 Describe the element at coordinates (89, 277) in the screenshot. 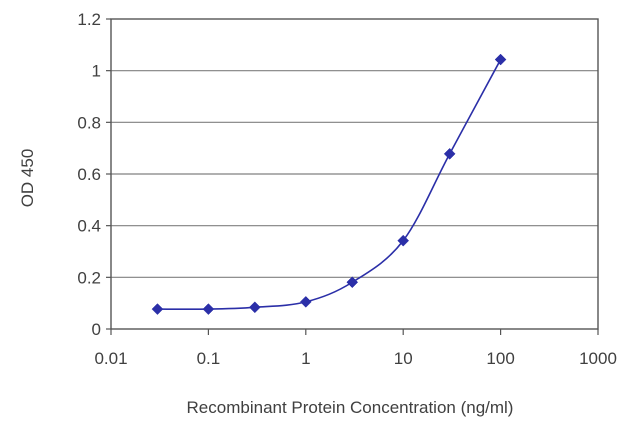

I see `y-tick-label: 0.2` at that location.